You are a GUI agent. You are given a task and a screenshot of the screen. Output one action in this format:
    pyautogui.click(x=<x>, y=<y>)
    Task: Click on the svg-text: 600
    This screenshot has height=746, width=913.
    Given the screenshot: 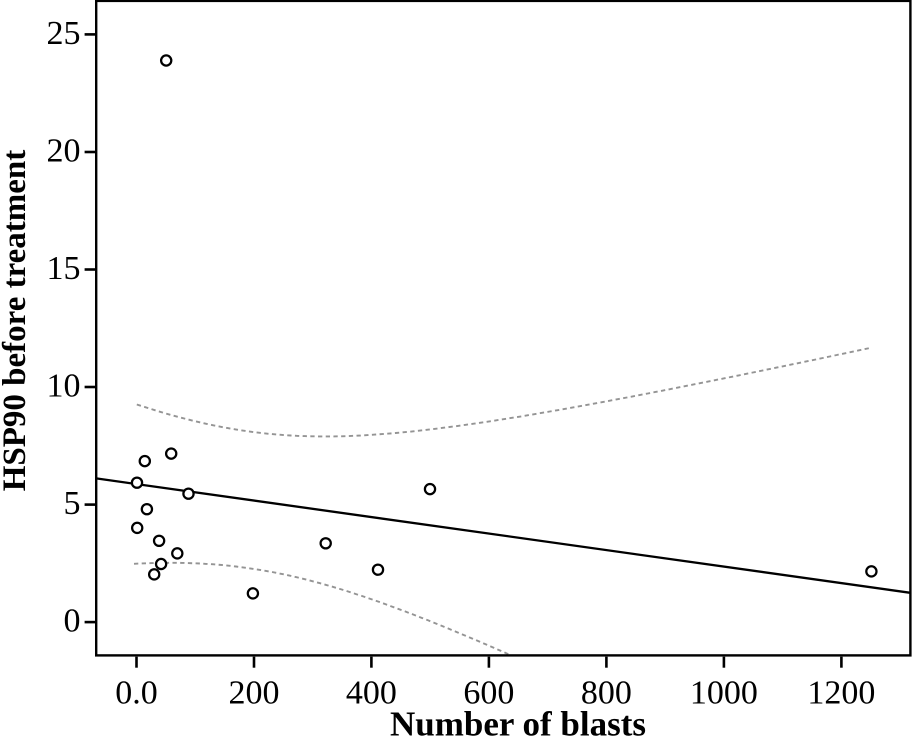 What is the action you would take?
    pyautogui.click(x=488, y=693)
    